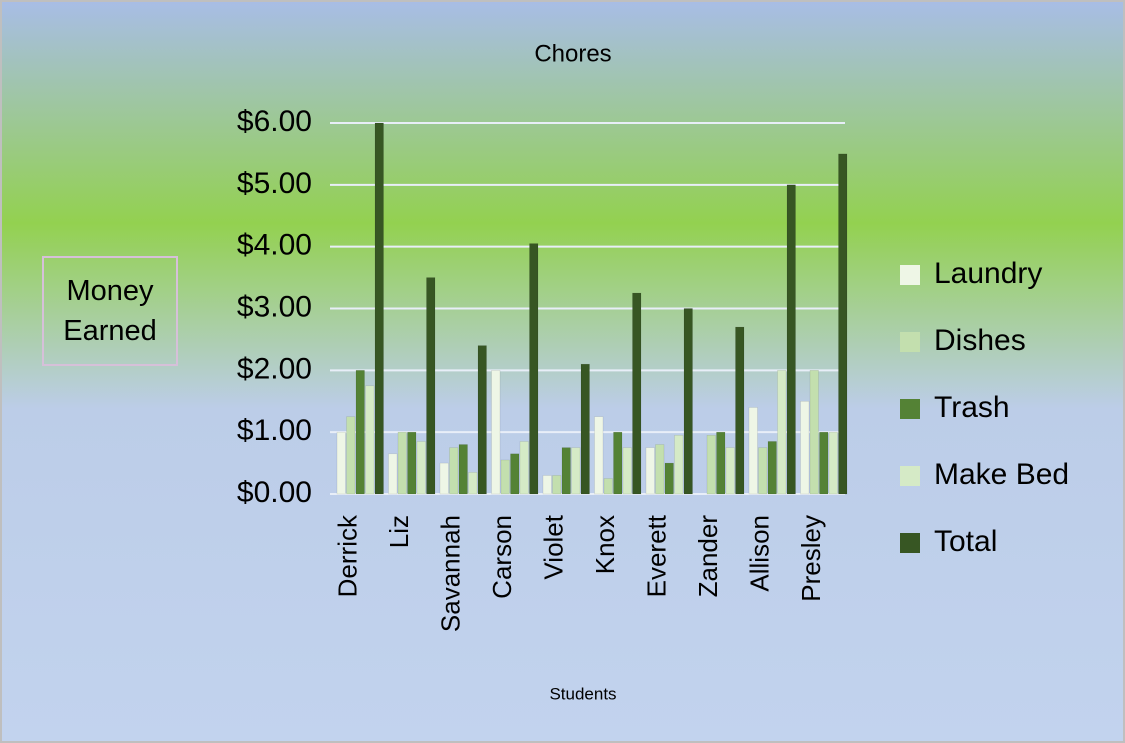 Image resolution: width=1125 pixels, height=743 pixels. I want to click on x-tick-label: Carson, so click(502, 557).